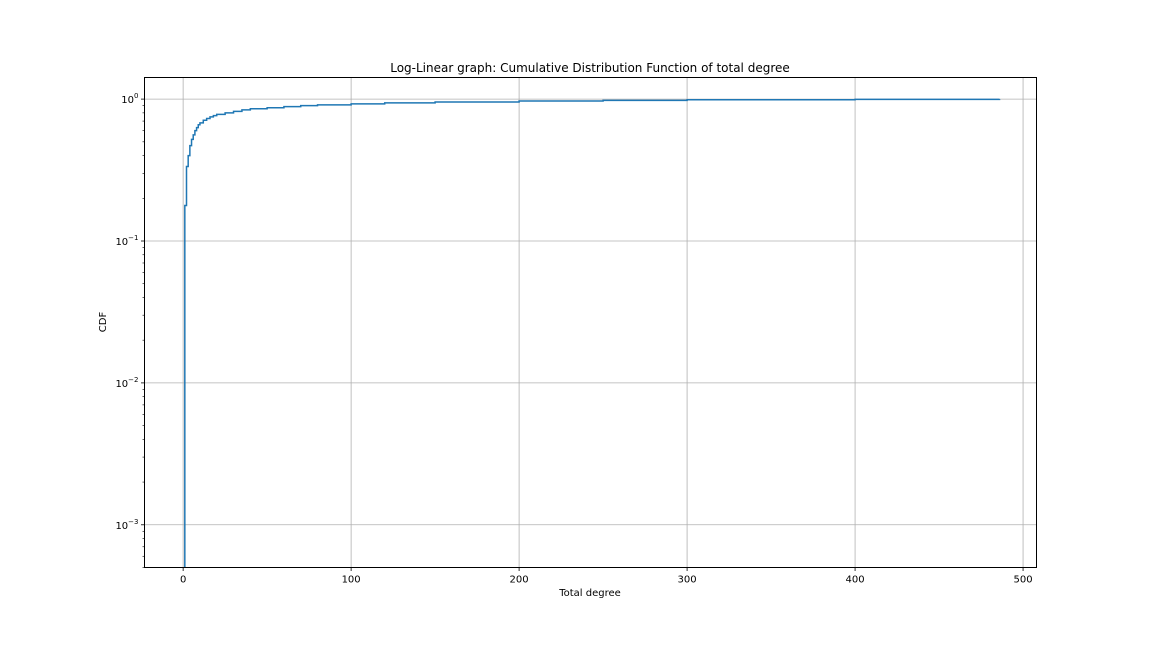  What do you see at coordinates (589, 593) in the screenshot?
I see `x-axis-label: Total degree` at bounding box center [589, 593].